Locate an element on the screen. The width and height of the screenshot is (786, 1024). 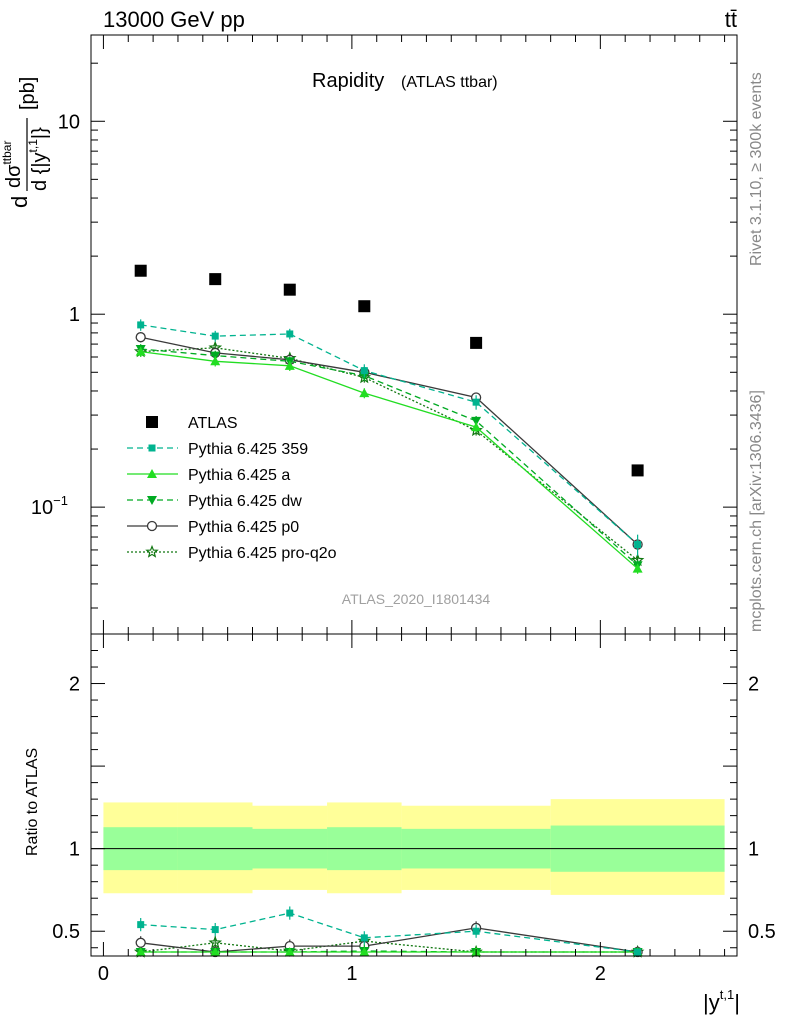
series-atlas is located at coordinates (389, 370).